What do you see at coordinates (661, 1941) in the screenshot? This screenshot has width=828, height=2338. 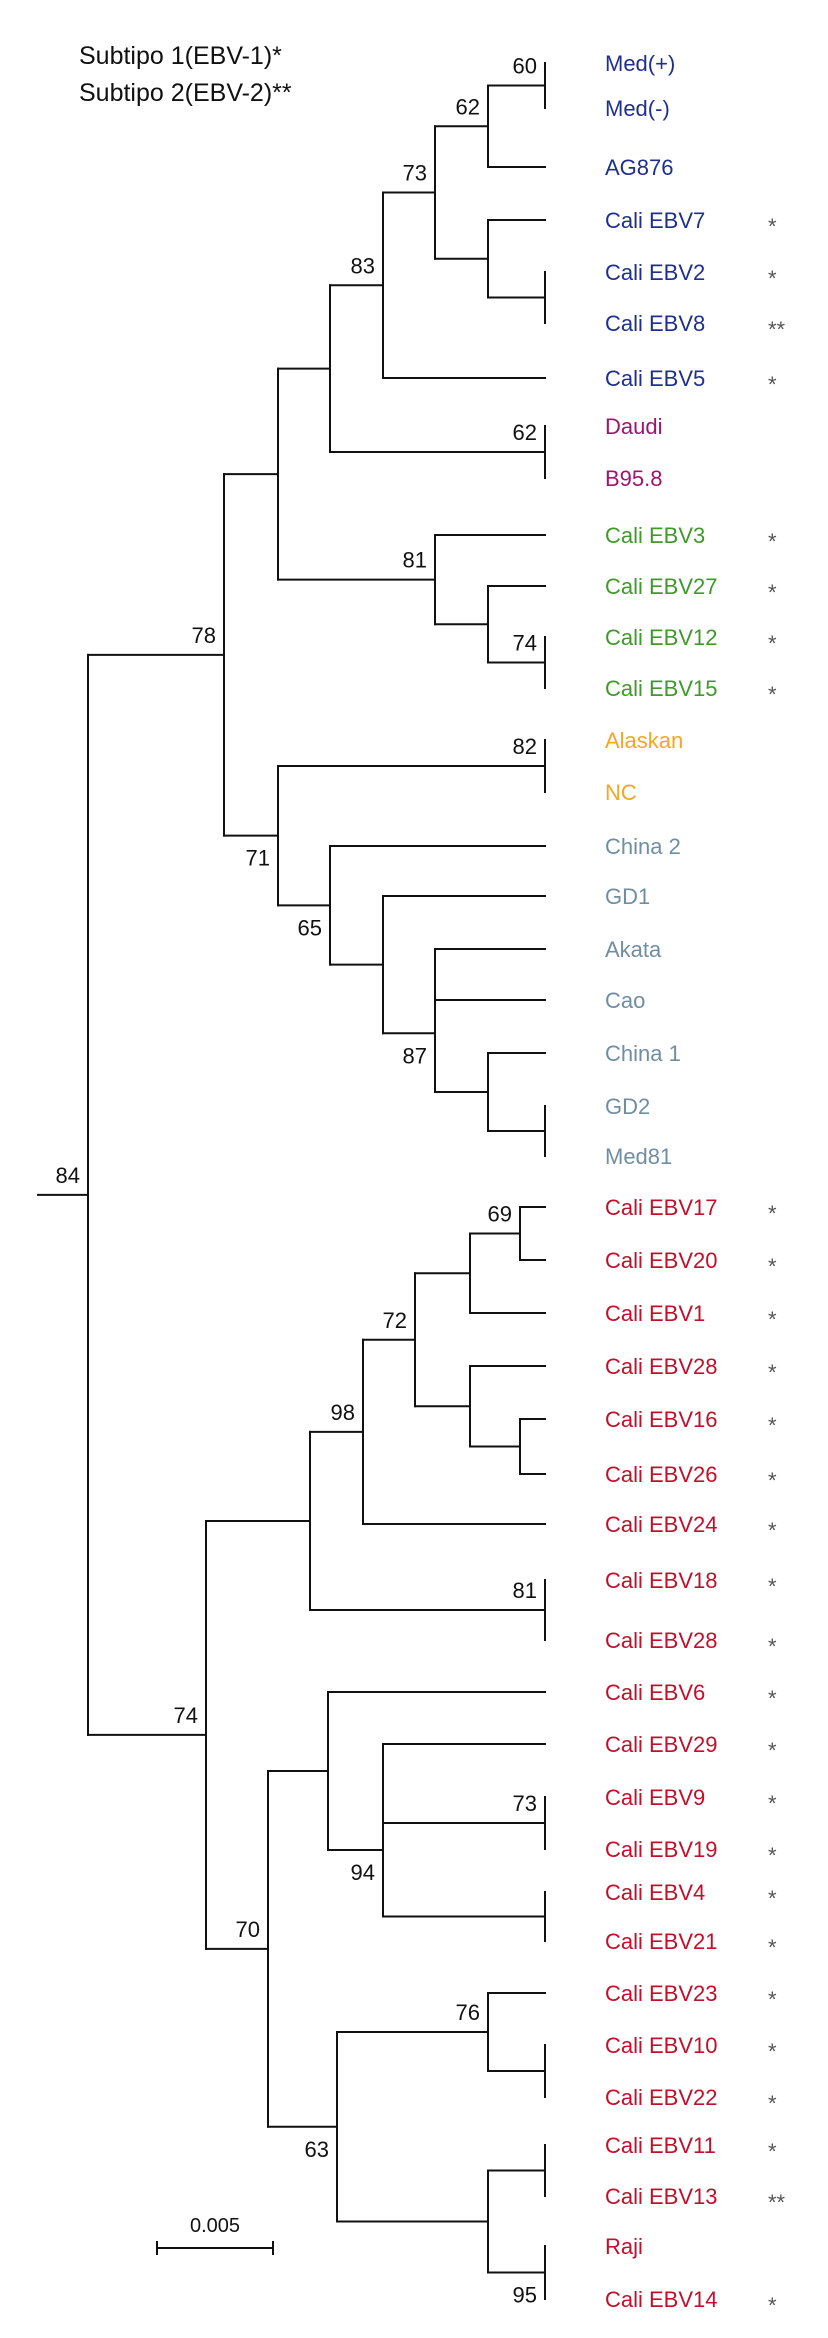 I see `taxon-label: Cali EBV21` at bounding box center [661, 1941].